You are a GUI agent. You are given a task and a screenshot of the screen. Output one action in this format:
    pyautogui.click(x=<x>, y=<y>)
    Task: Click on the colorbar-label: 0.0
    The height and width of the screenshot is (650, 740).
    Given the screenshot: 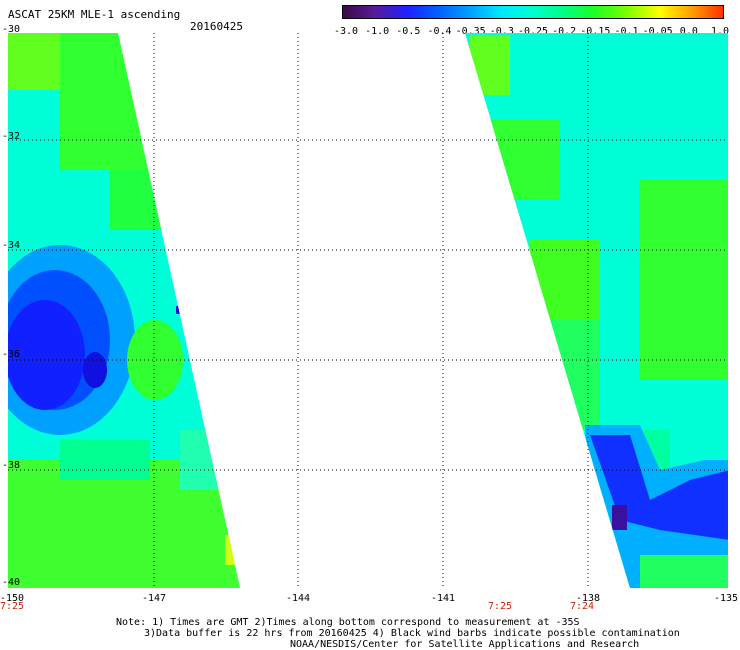 What is the action you would take?
    pyautogui.click(x=688, y=31)
    